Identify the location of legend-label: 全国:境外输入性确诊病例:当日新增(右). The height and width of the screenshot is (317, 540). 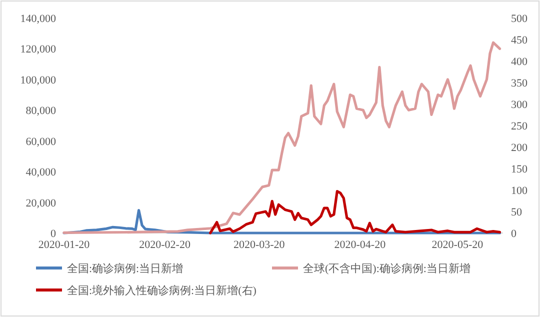
(162, 290).